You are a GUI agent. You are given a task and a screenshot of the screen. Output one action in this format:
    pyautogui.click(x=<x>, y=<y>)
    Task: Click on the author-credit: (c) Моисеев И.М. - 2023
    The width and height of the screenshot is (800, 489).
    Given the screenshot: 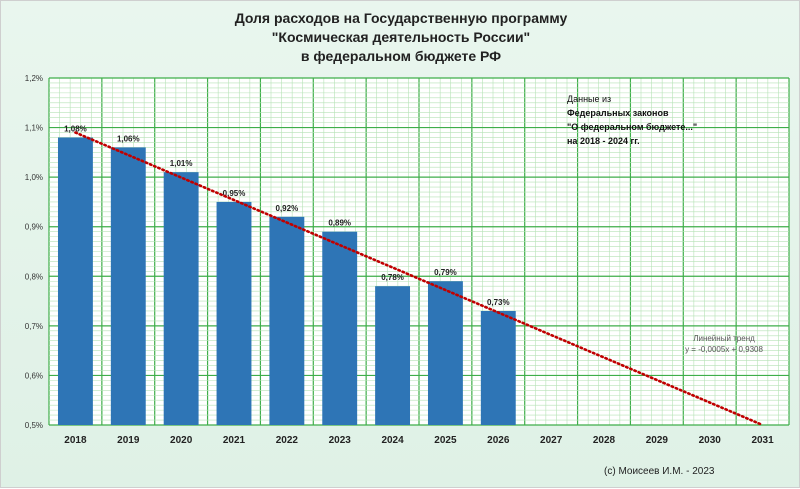 What is the action you would take?
    pyautogui.click(x=659, y=471)
    